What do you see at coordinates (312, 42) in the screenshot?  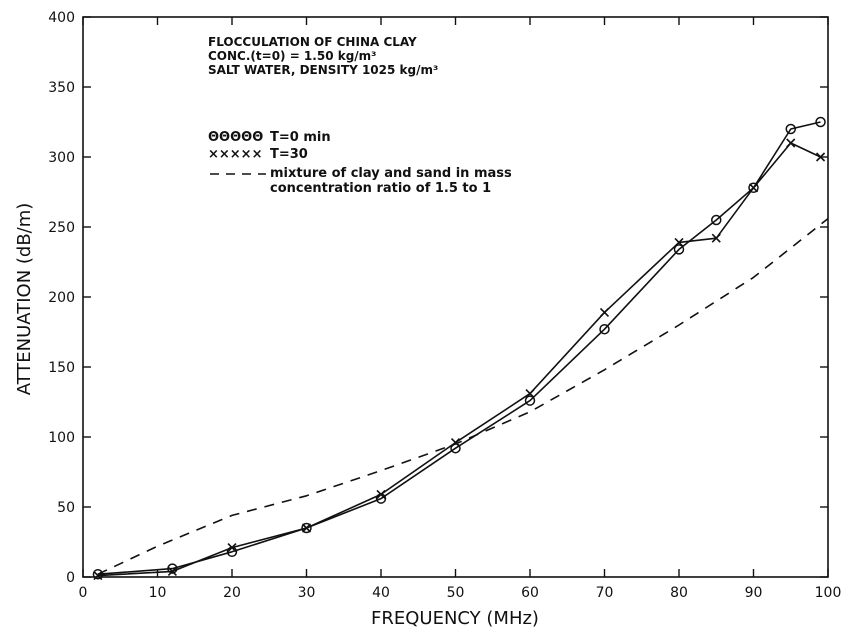 I see `annotation-line-1: FLOCCULATION OF CHINA CLAY` at bounding box center [312, 42].